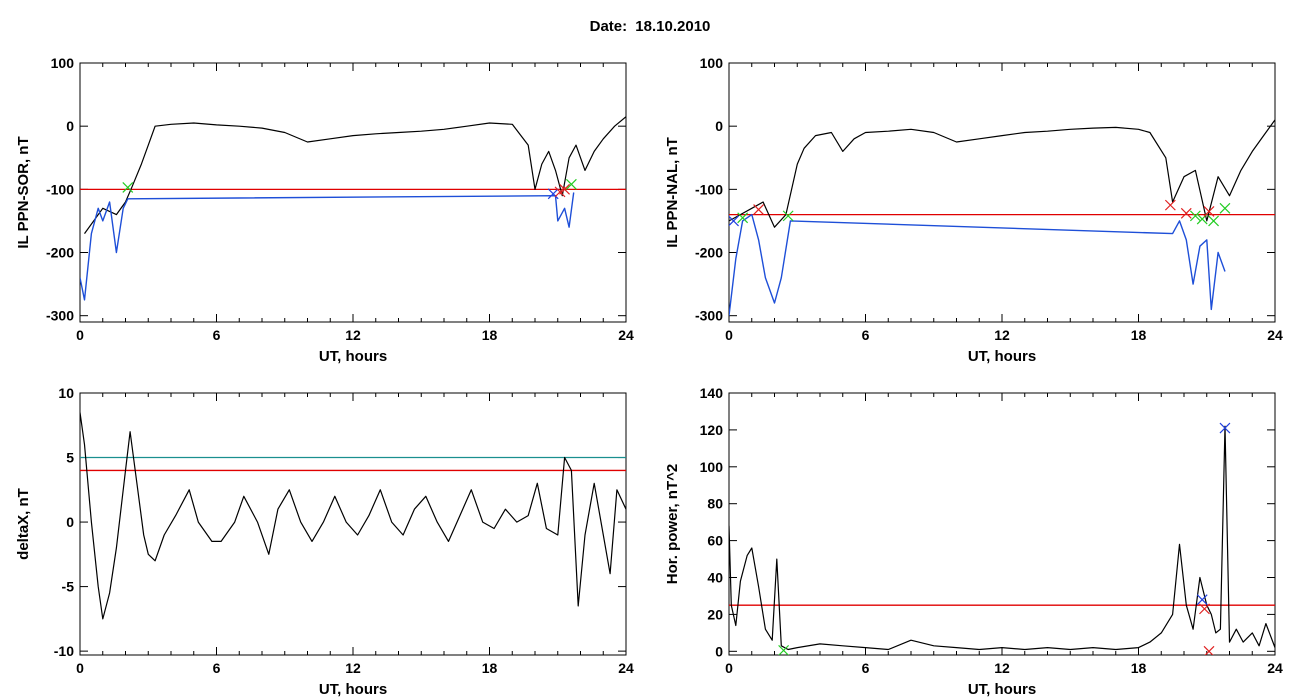  What do you see at coordinates (715, 614) in the screenshot?
I see `y-tick-label: 20` at bounding box center [715, 614].